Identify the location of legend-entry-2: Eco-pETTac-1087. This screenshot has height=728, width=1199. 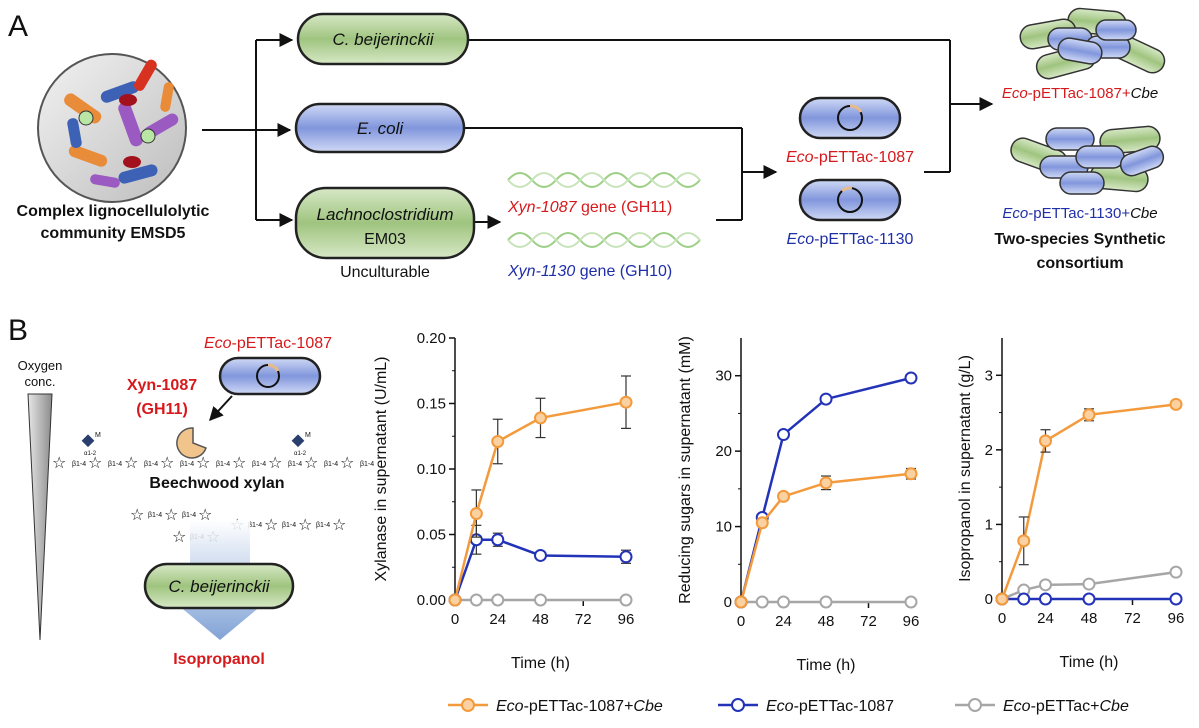
(806, 706).